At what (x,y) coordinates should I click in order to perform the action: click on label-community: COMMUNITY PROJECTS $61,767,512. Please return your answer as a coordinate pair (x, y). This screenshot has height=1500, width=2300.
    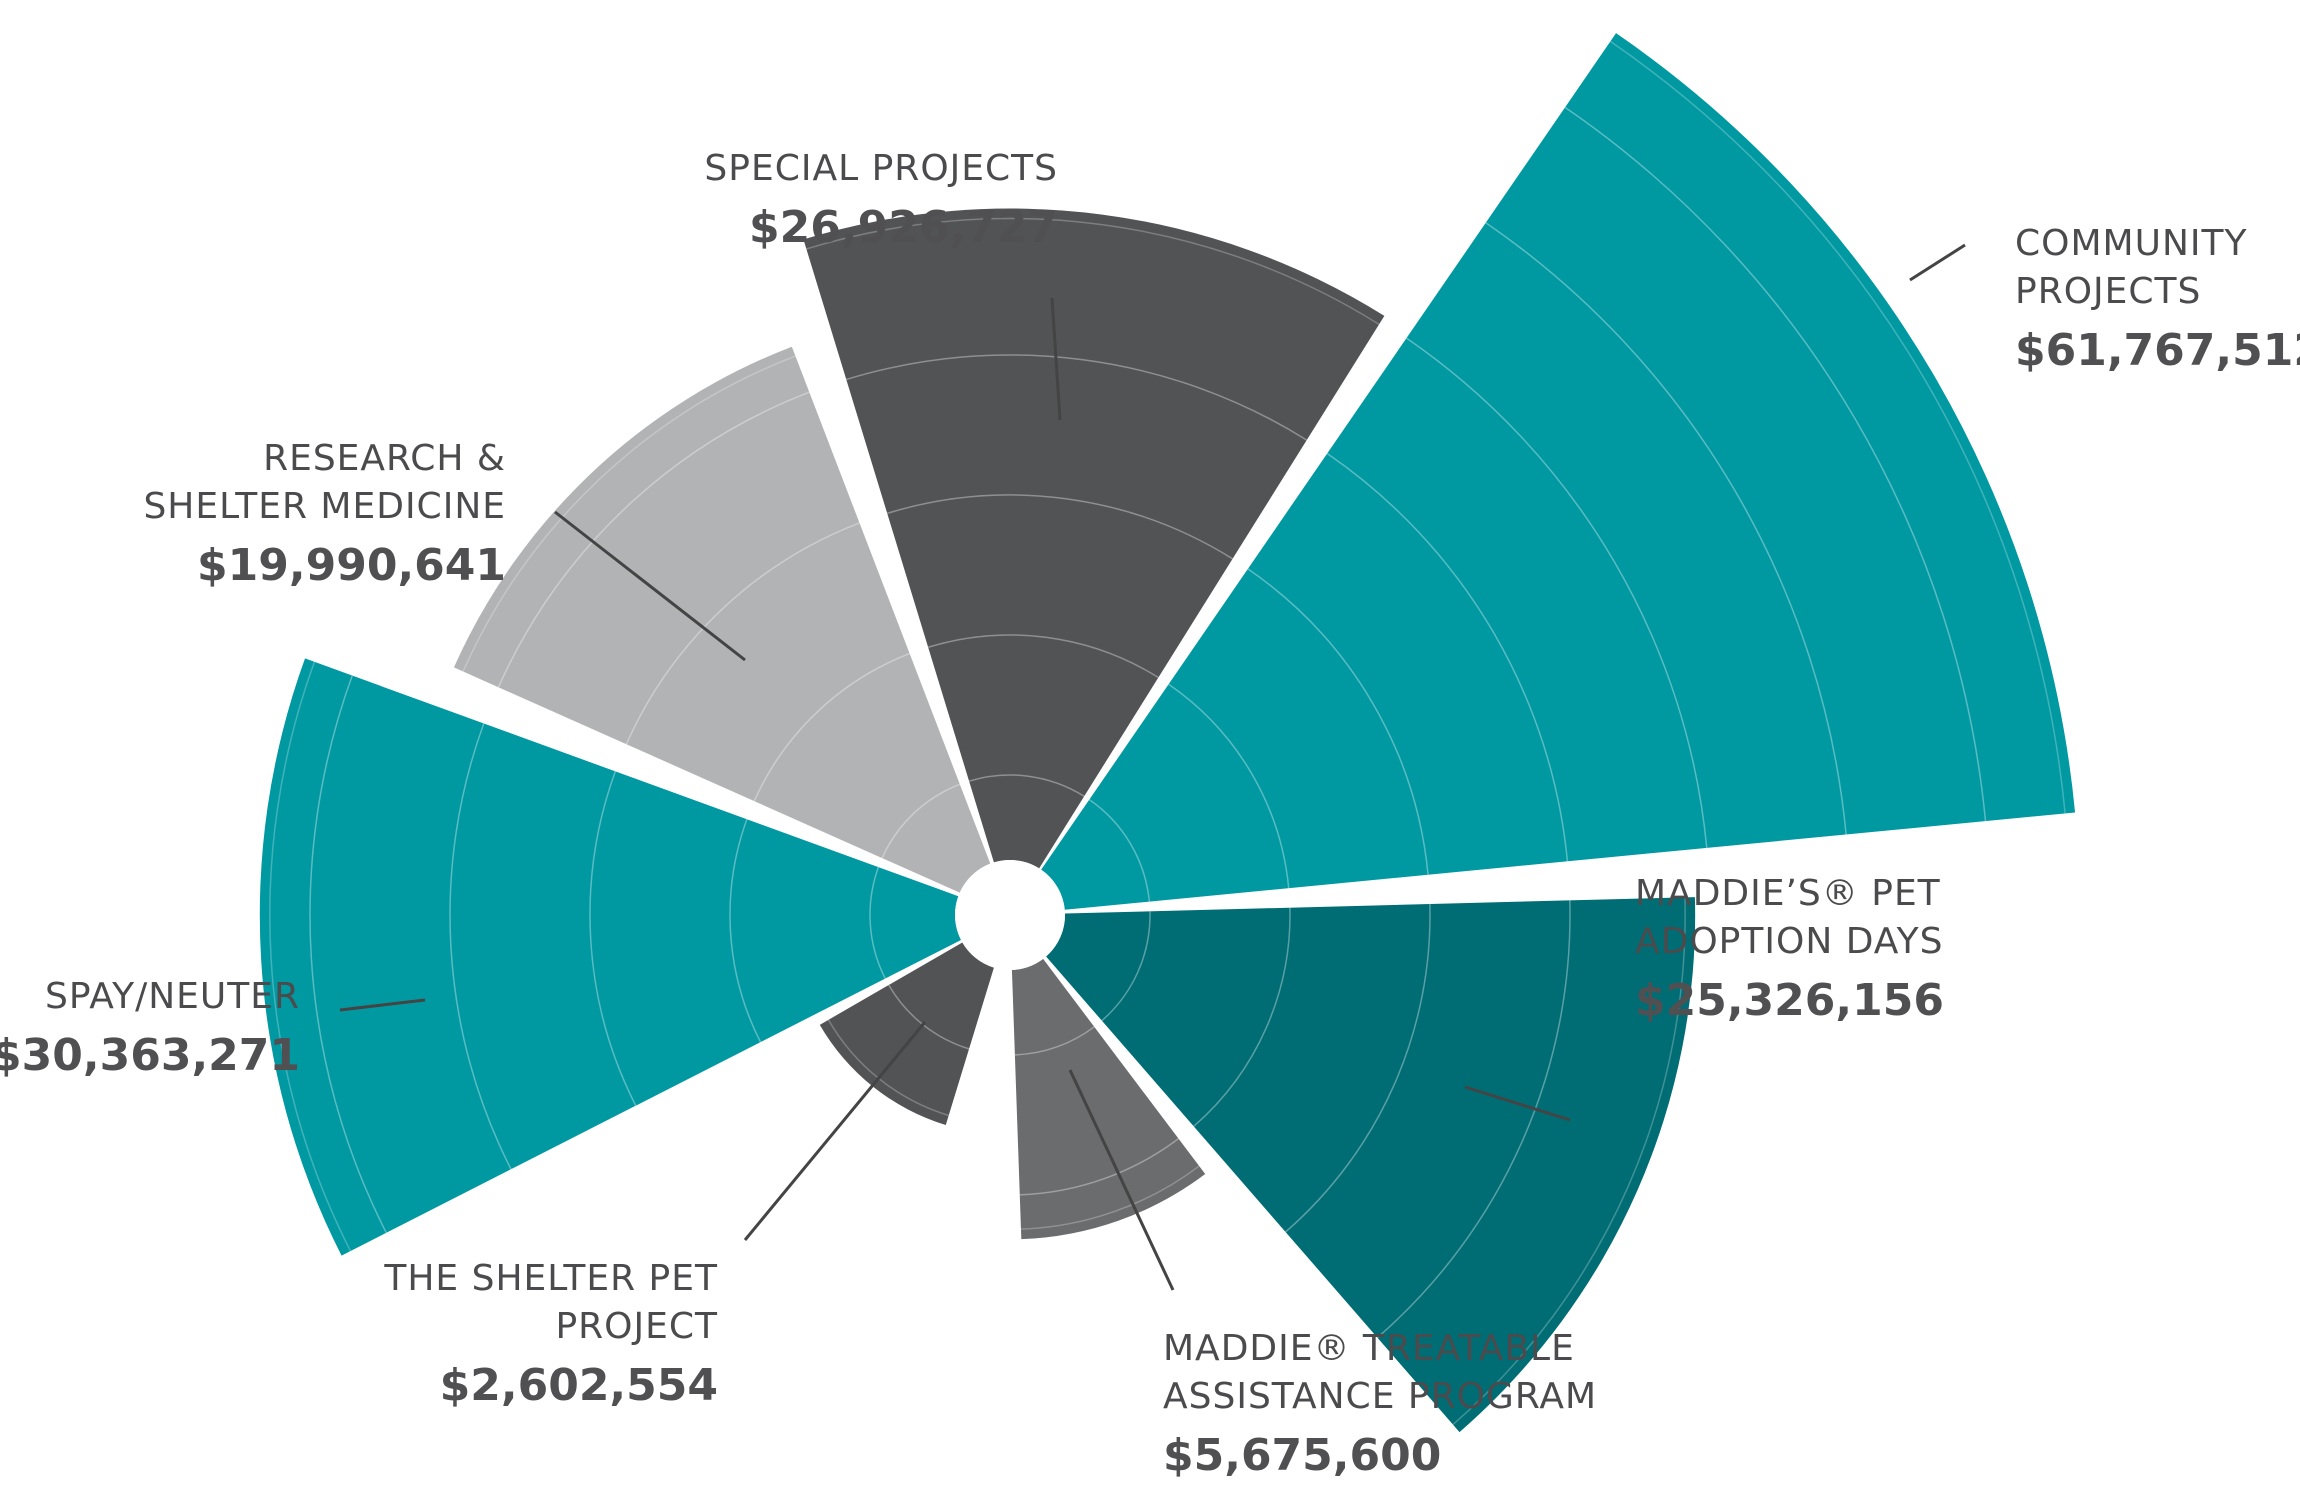
    Looking at the image, I should click on (2157, 299).